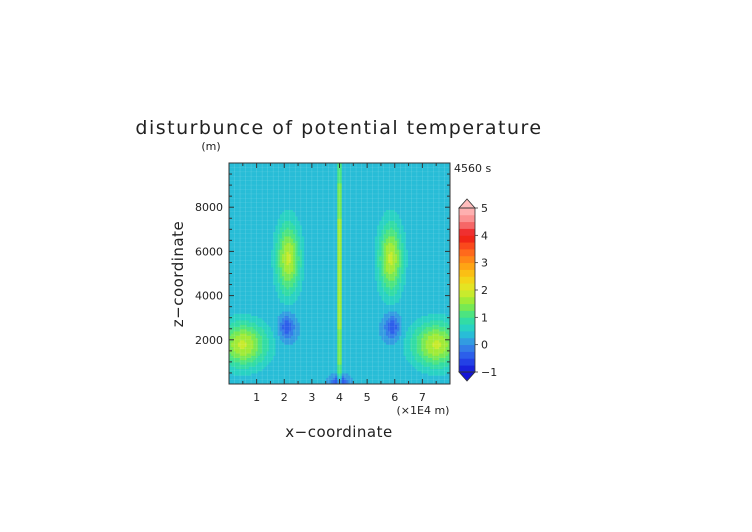 This screenshot has height=532, width=752. What do you see at coordinates (339, 397) in the screenshot?
I see `x-tick-label: 4` at bounding box center [339, 397].